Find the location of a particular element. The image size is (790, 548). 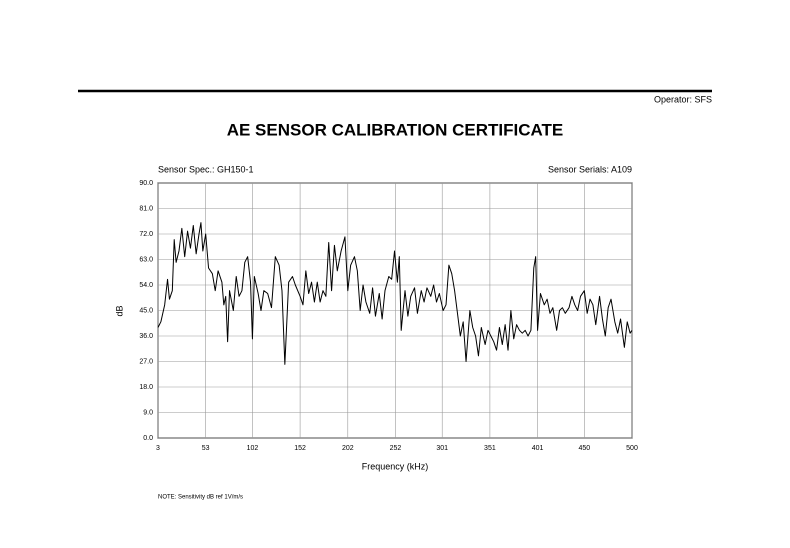

chart-title: AE SENSOR CALIBRATION CERTIFICATE is located at coordinates (395, 129).